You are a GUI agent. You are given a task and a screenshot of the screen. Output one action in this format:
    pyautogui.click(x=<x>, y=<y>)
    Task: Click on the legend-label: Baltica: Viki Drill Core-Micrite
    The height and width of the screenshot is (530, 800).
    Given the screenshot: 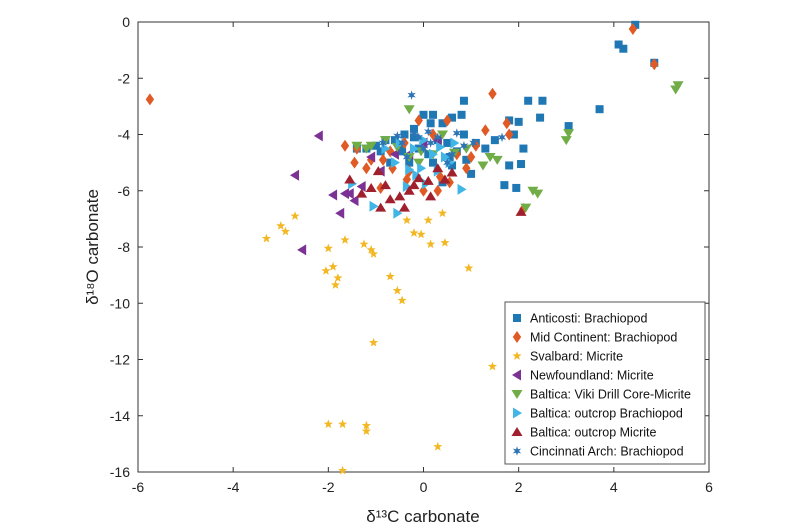 What is the action you would take?
    pyautogui.click(x=610, y=395)
    